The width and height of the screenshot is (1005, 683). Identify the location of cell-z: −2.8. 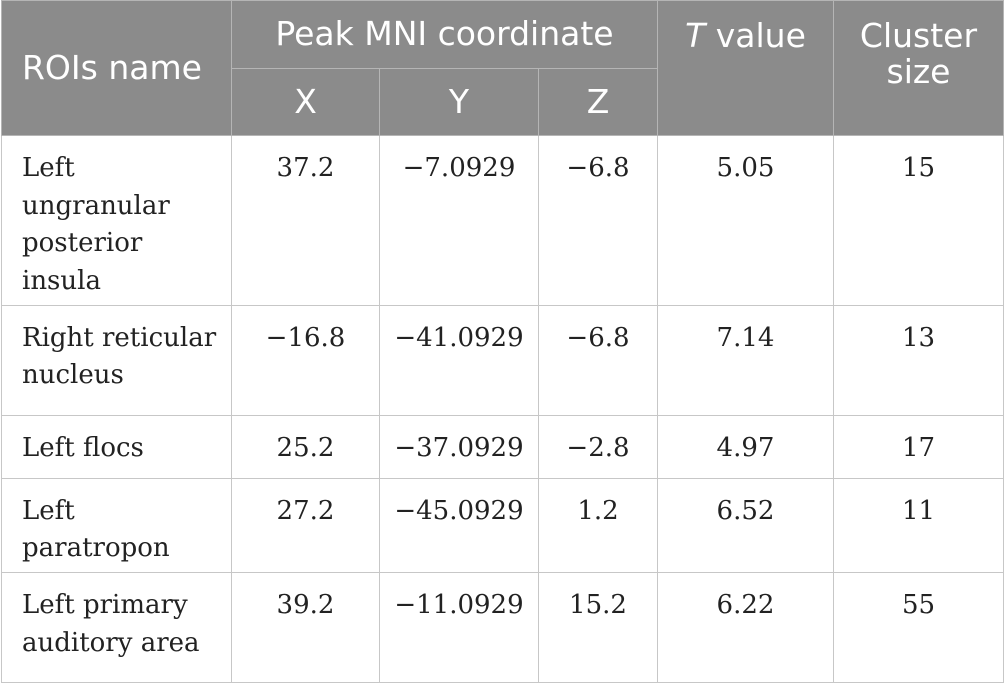
(598, 446).